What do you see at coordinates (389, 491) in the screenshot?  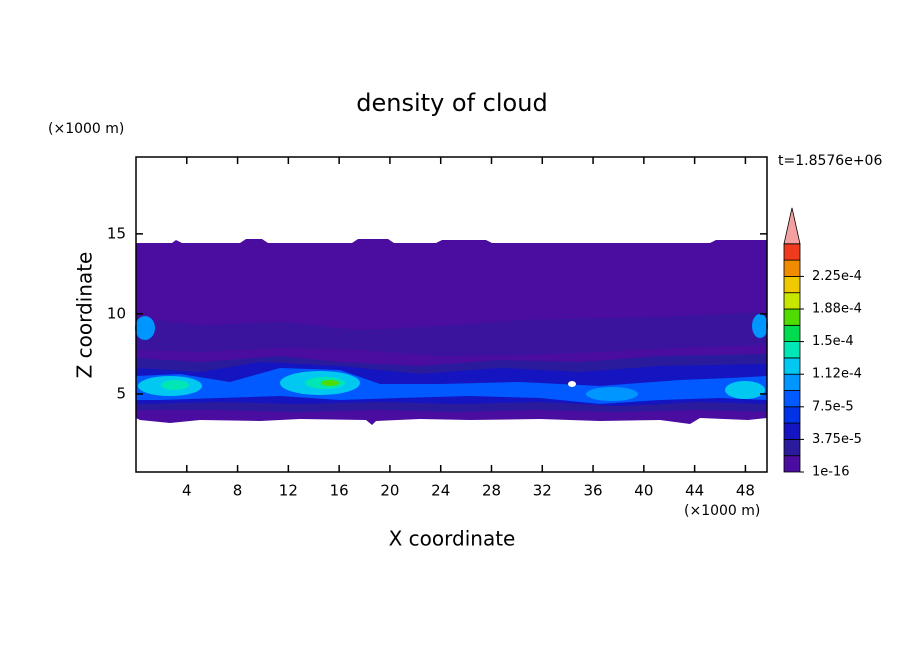 I see `x-tick-label: 20` at bounding box center [389, 491].